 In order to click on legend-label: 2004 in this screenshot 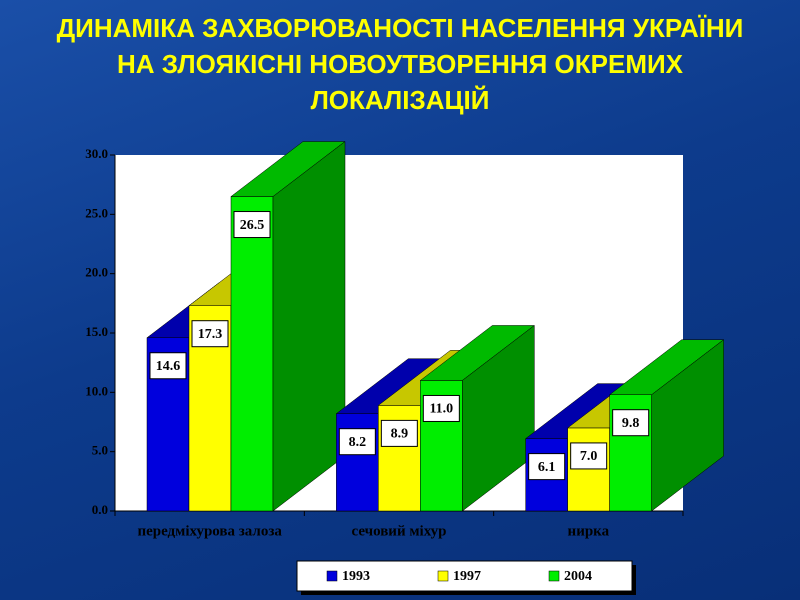, I will do `click(578, 576)`.